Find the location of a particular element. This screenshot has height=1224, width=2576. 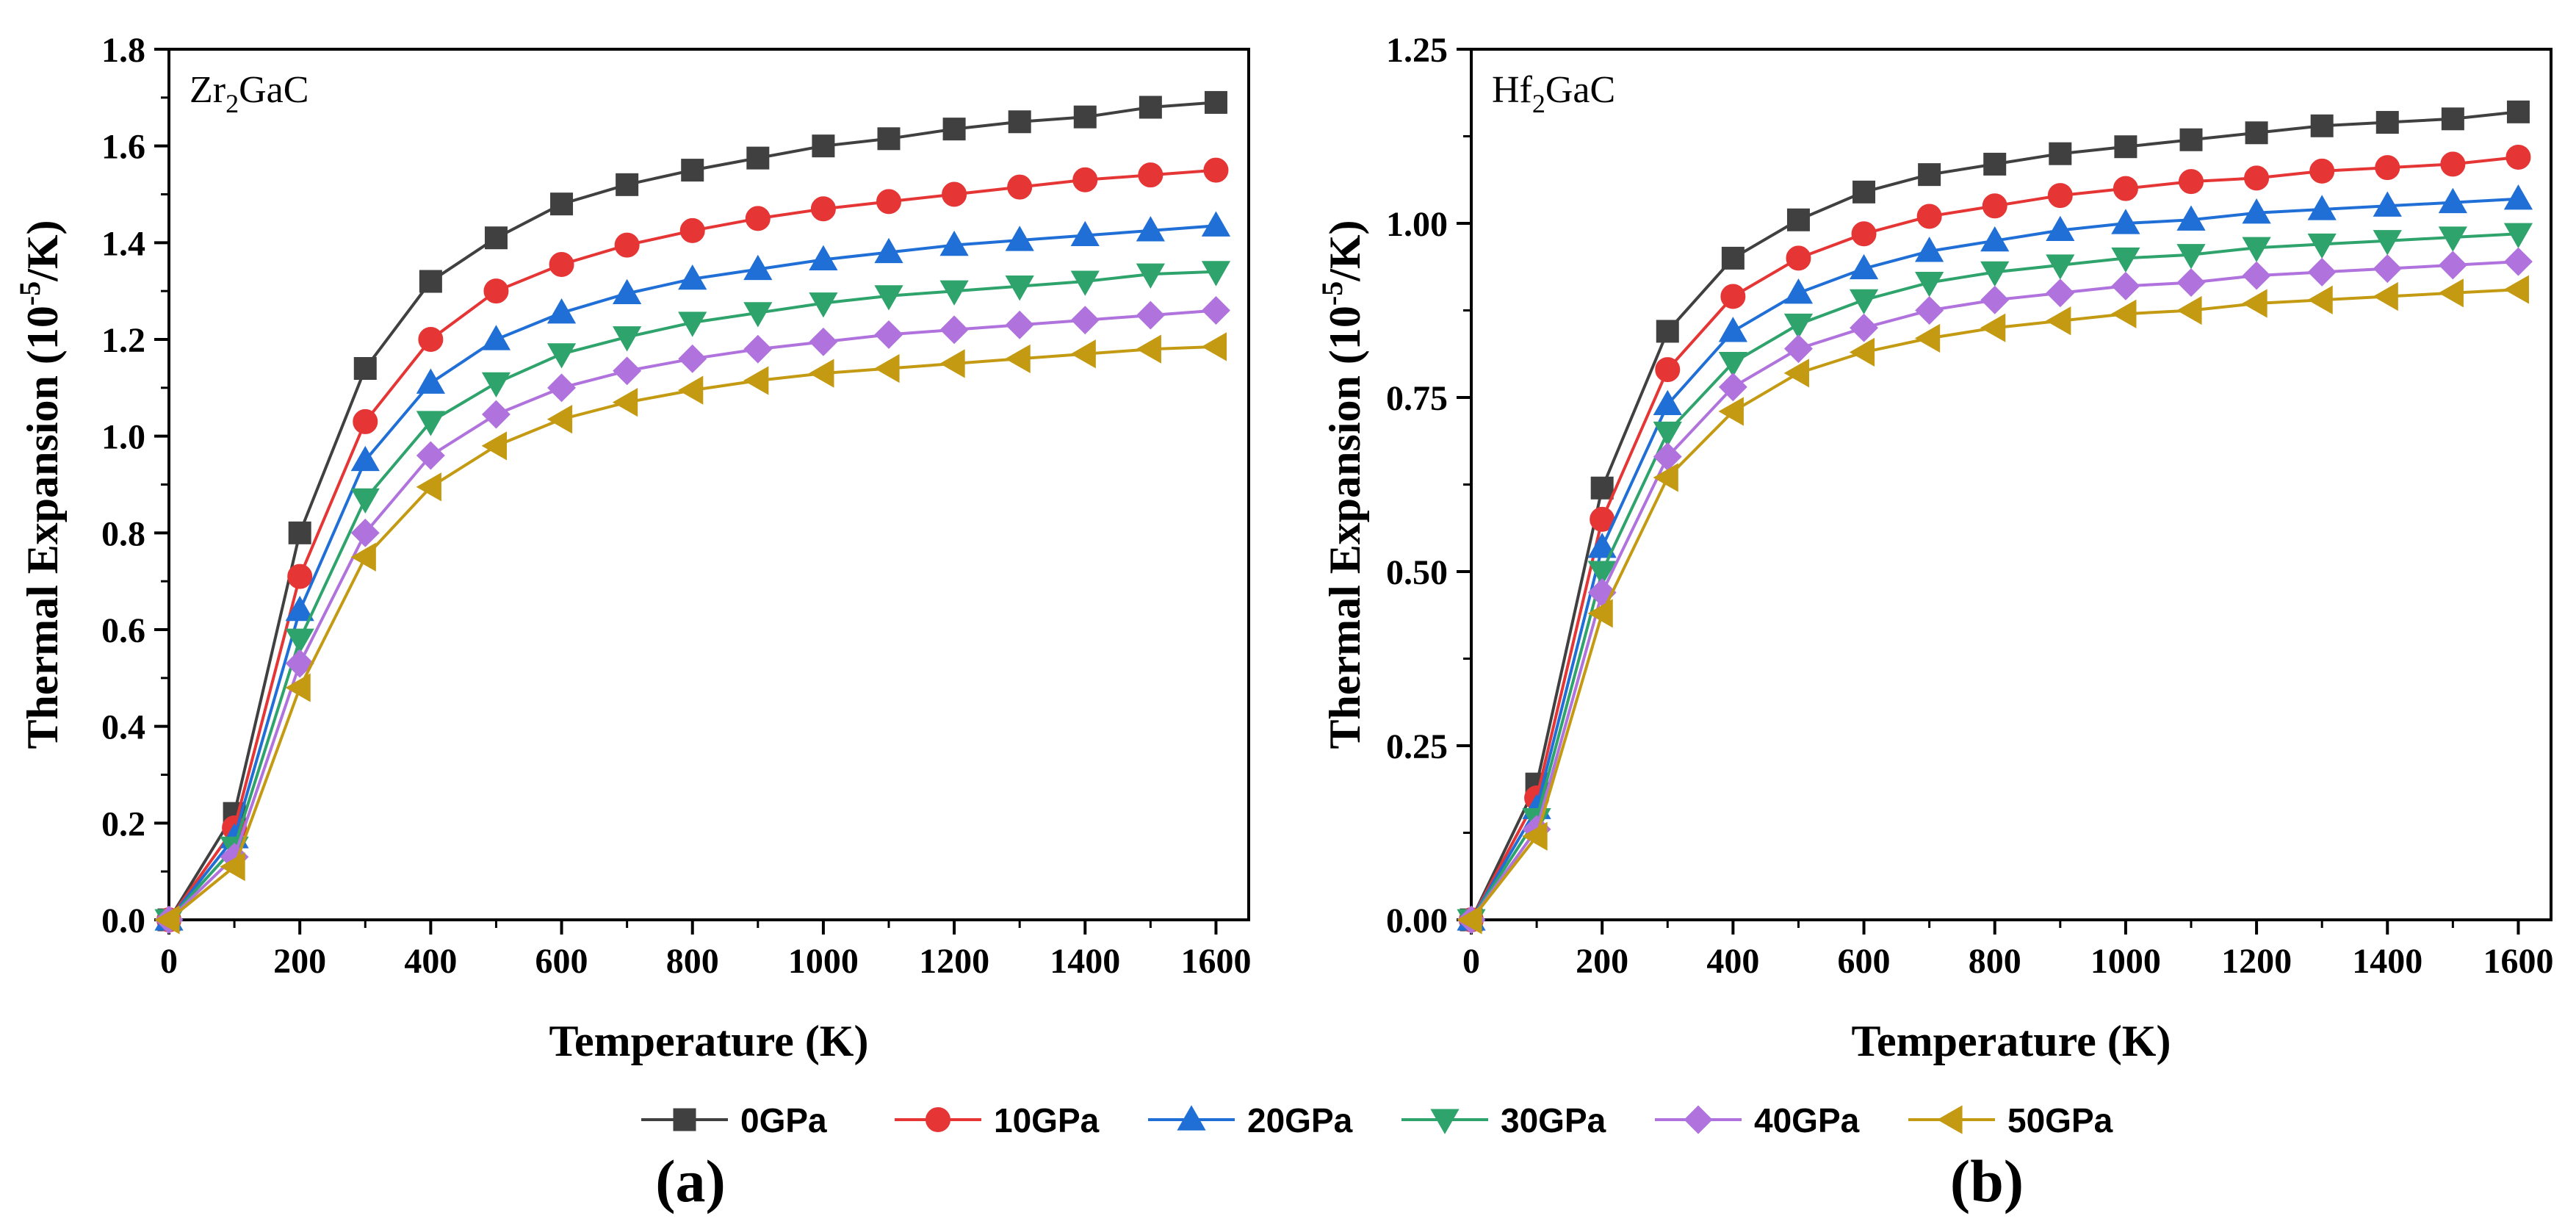

x-tick-label: 800 is located at coordinates (692, 962).